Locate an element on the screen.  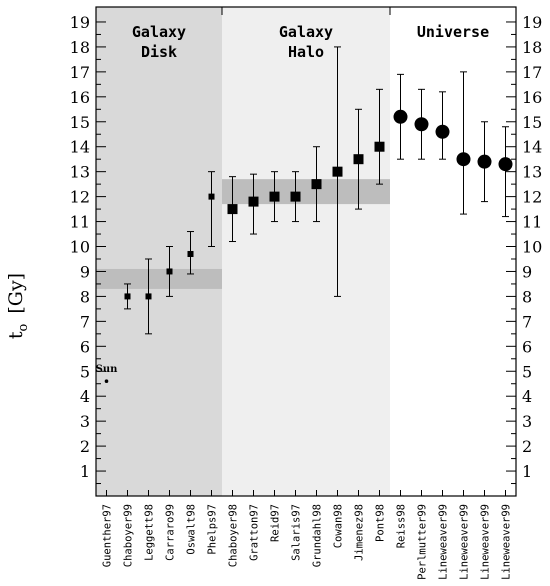
x-tick-label-16: Lineweaver99 is located at coordinates (444, 542).